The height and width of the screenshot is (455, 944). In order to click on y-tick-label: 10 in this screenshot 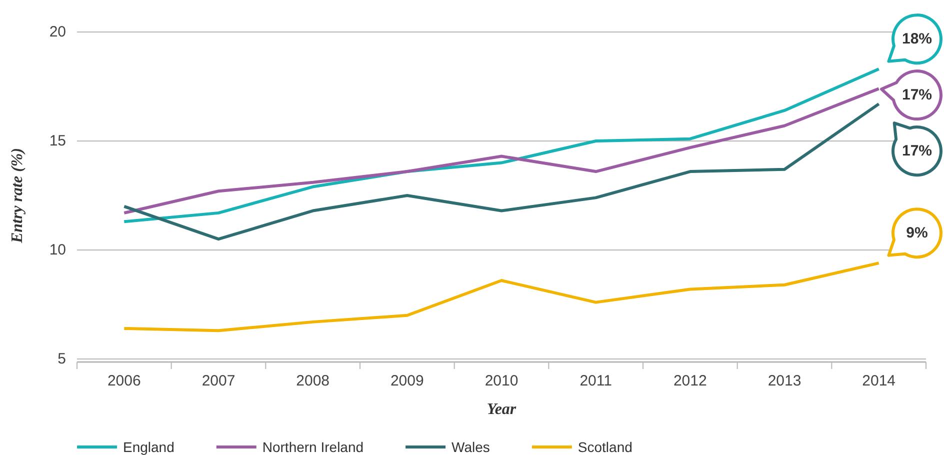, I will do `click(57, 250)`.